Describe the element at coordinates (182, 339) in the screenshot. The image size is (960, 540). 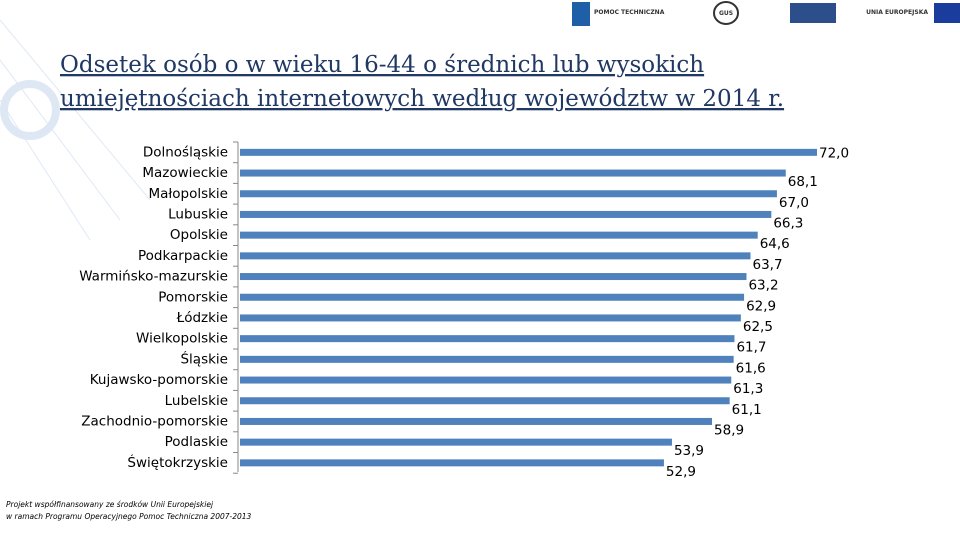
I see `y-tick-label: Wielkopolskie` at that location.